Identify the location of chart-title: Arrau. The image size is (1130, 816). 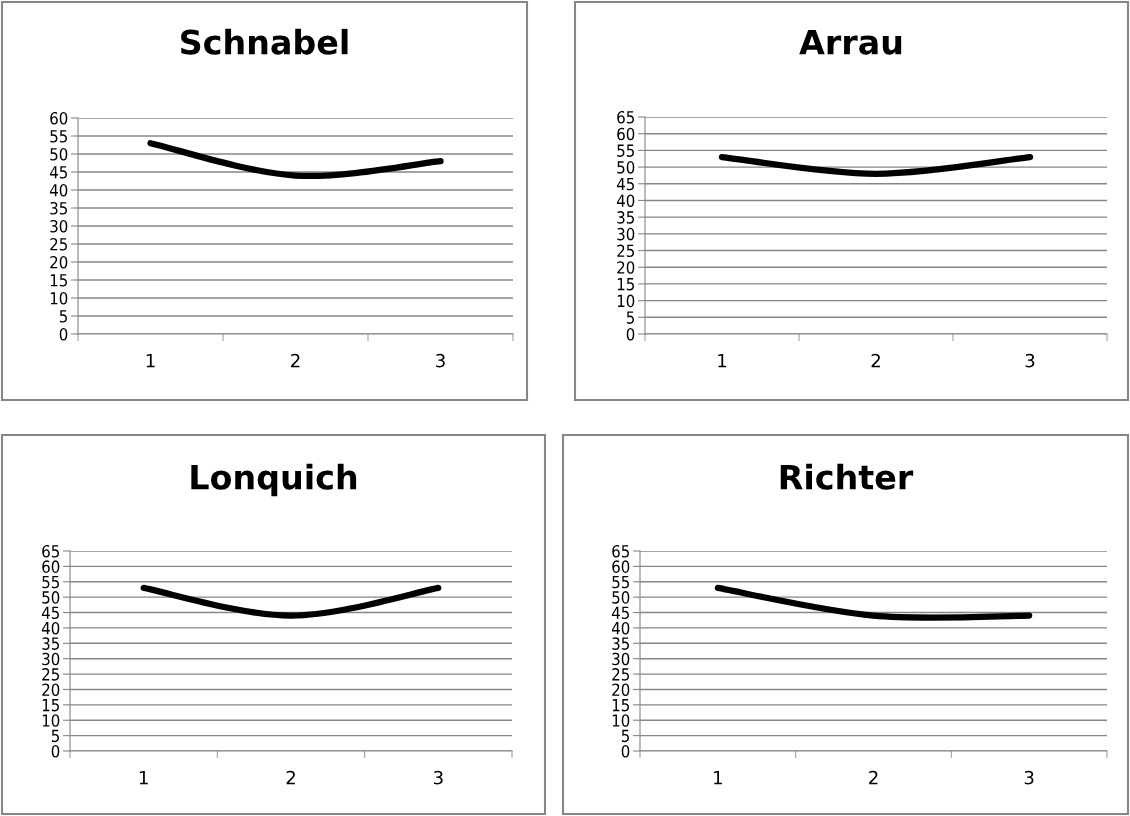
(850, 42).